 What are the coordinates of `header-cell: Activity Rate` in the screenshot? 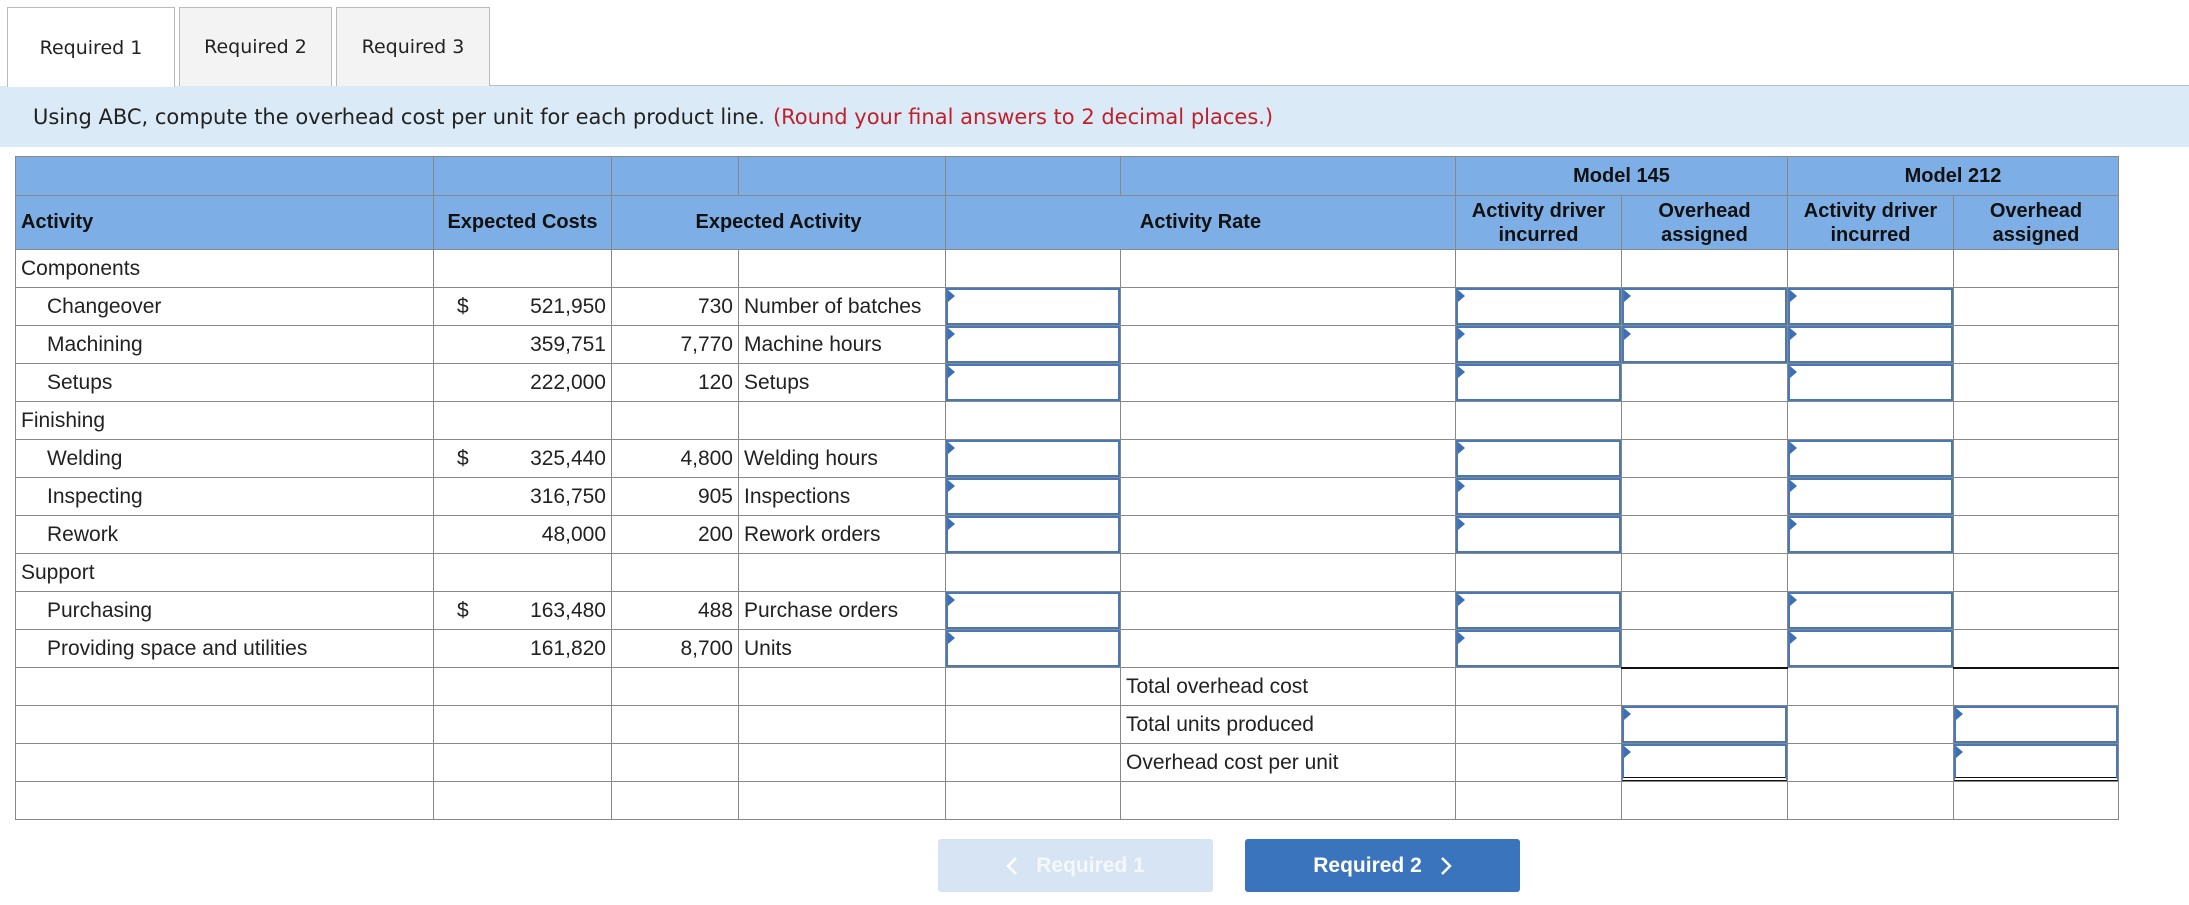 It's located at (1200, 222).